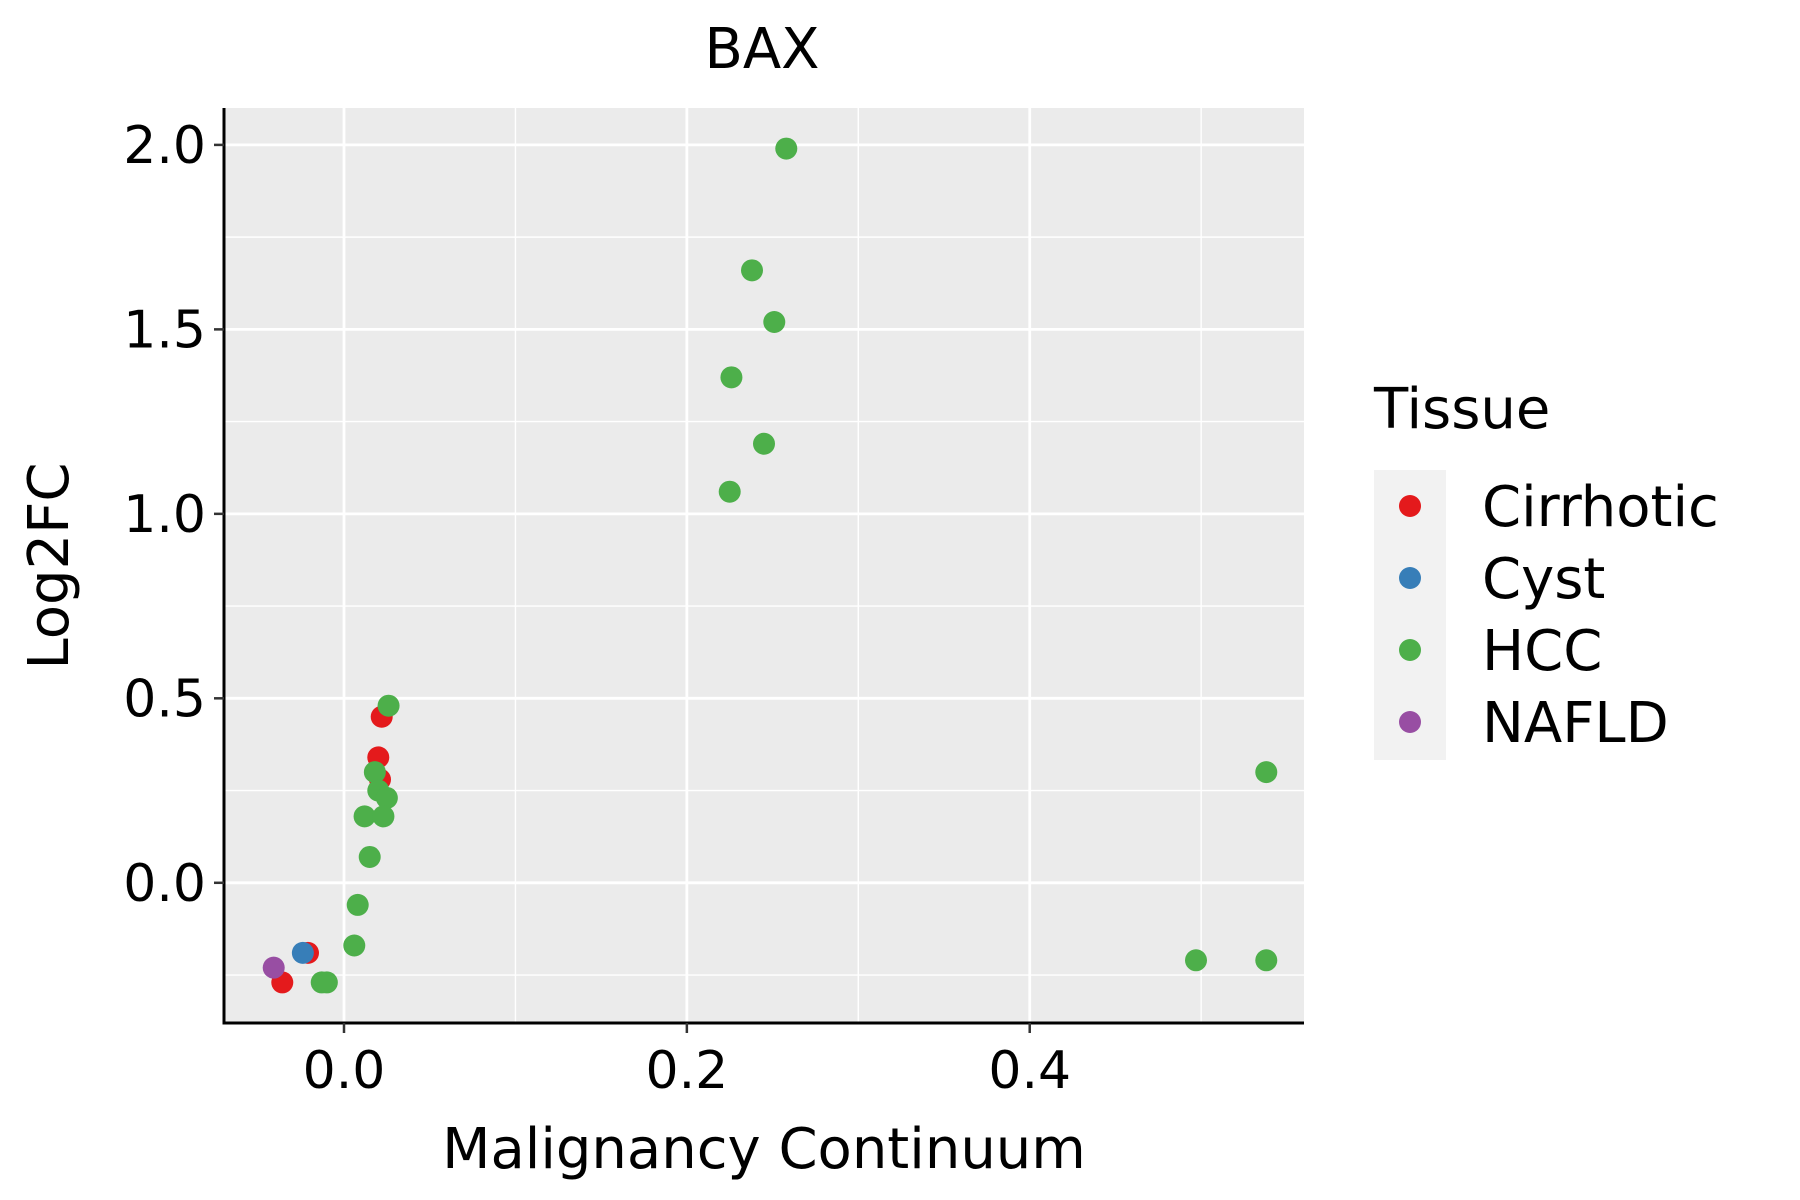  What do you see at coordinates (687, 1071) in the screenshot?
I see `x-tick-label: 0.2` at bounding box center [687, 1071].